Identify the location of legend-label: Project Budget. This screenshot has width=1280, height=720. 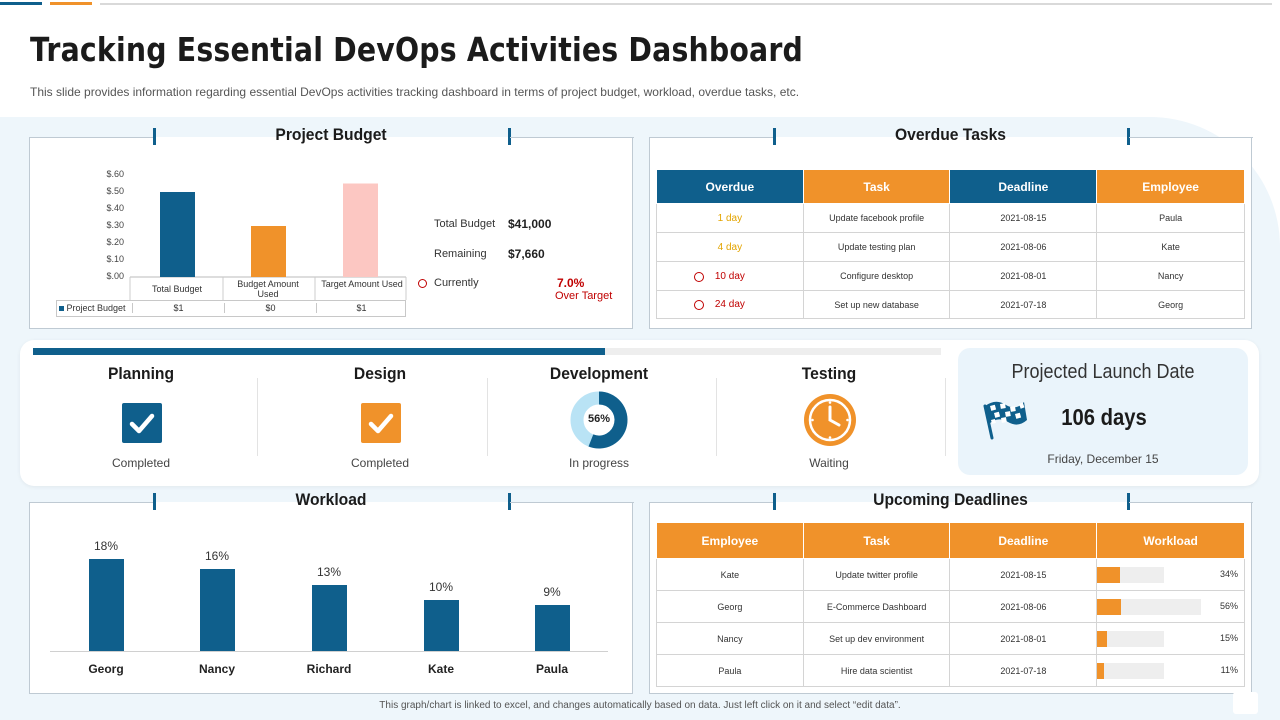
(96, 308).